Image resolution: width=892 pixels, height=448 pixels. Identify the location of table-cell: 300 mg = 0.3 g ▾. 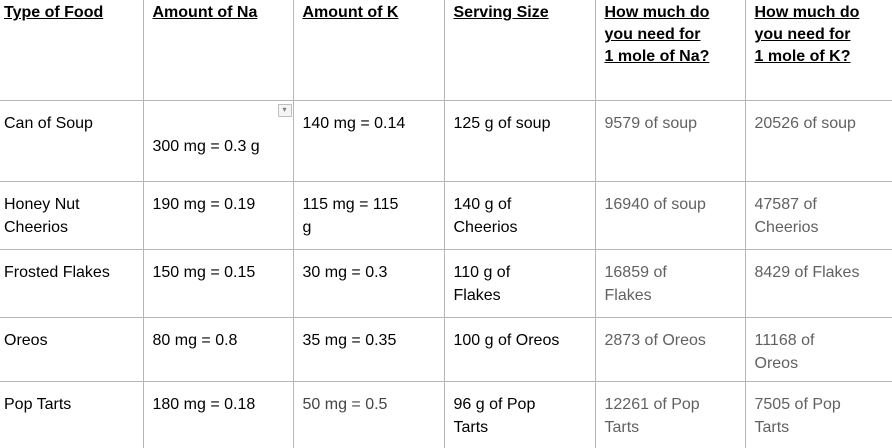
(218, 140).